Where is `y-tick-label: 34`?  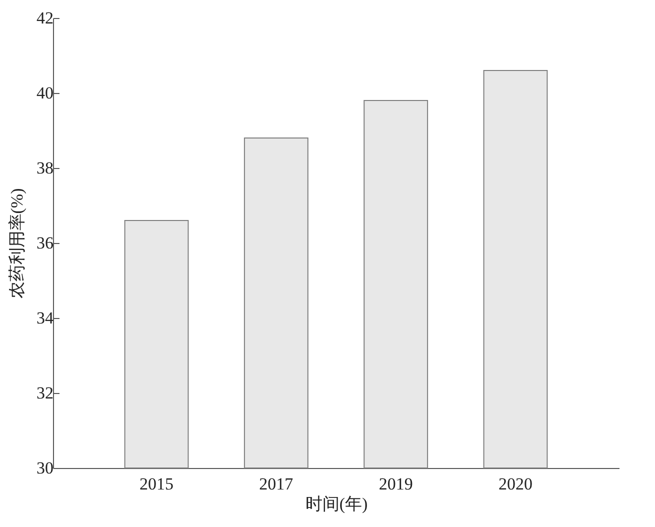 y-tick-label: 34 is located at coordinates (45, 318).